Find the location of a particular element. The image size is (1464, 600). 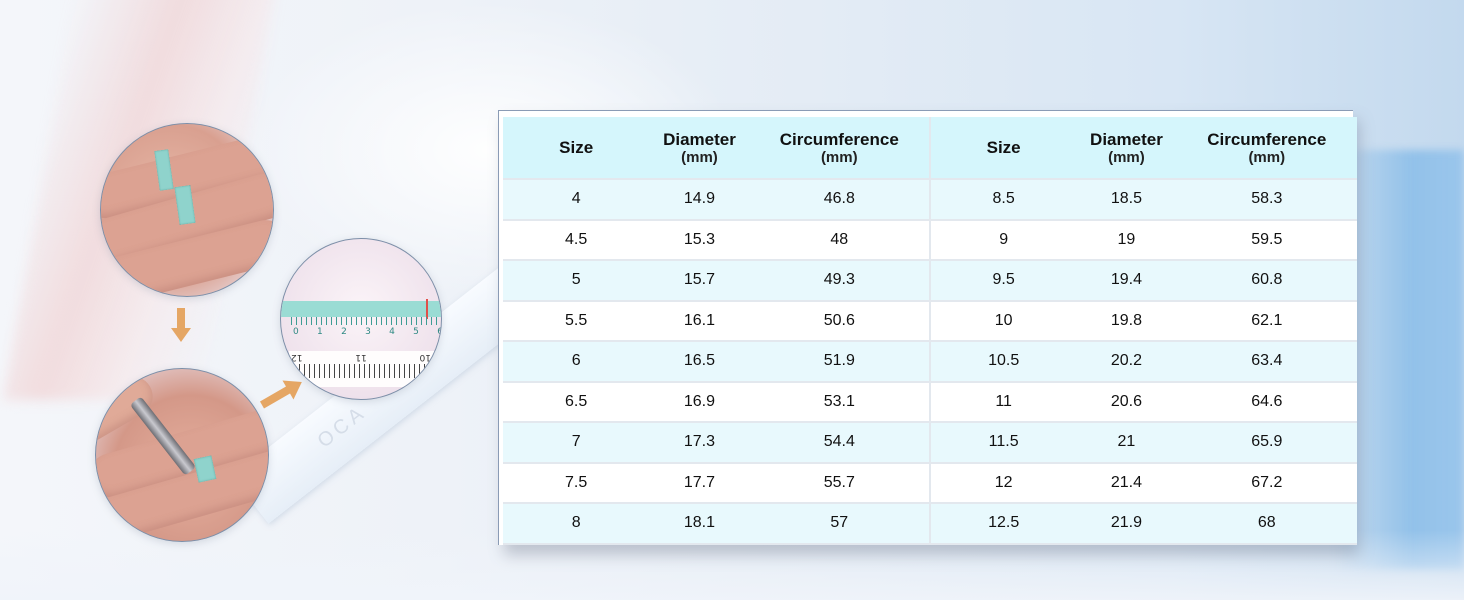

cell-circumference: 62.1 is located at coordinates (1266, 321).